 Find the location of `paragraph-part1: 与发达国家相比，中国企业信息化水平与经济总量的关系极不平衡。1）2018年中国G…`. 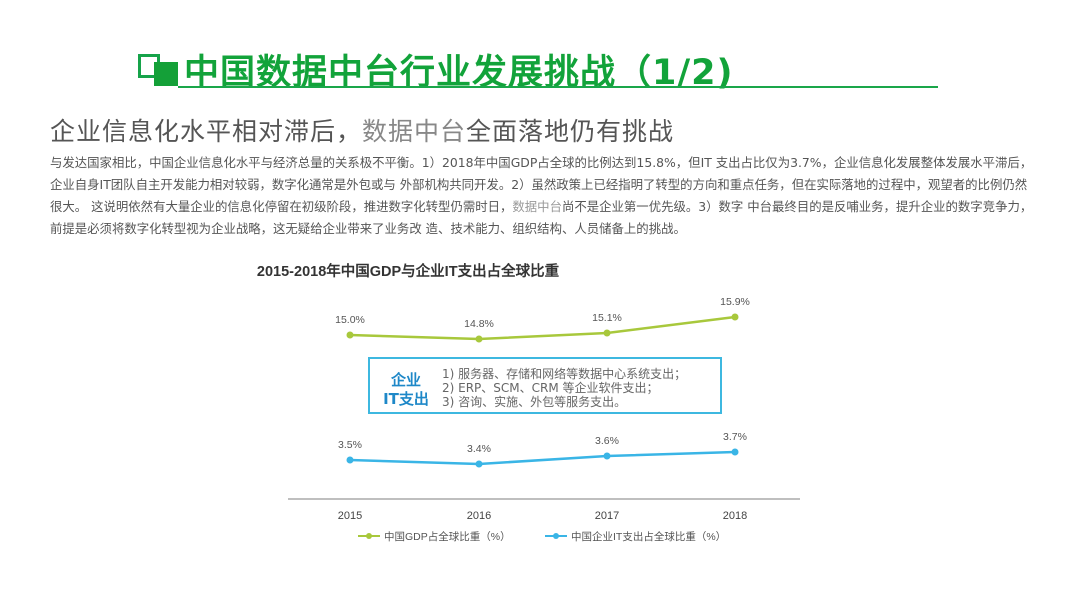

paragraph-part1: 与发达国家相比，中国企业信息化水平与经济总量的关系极不平衡。1）2018年中国G… is located at coordinates (541, 184).